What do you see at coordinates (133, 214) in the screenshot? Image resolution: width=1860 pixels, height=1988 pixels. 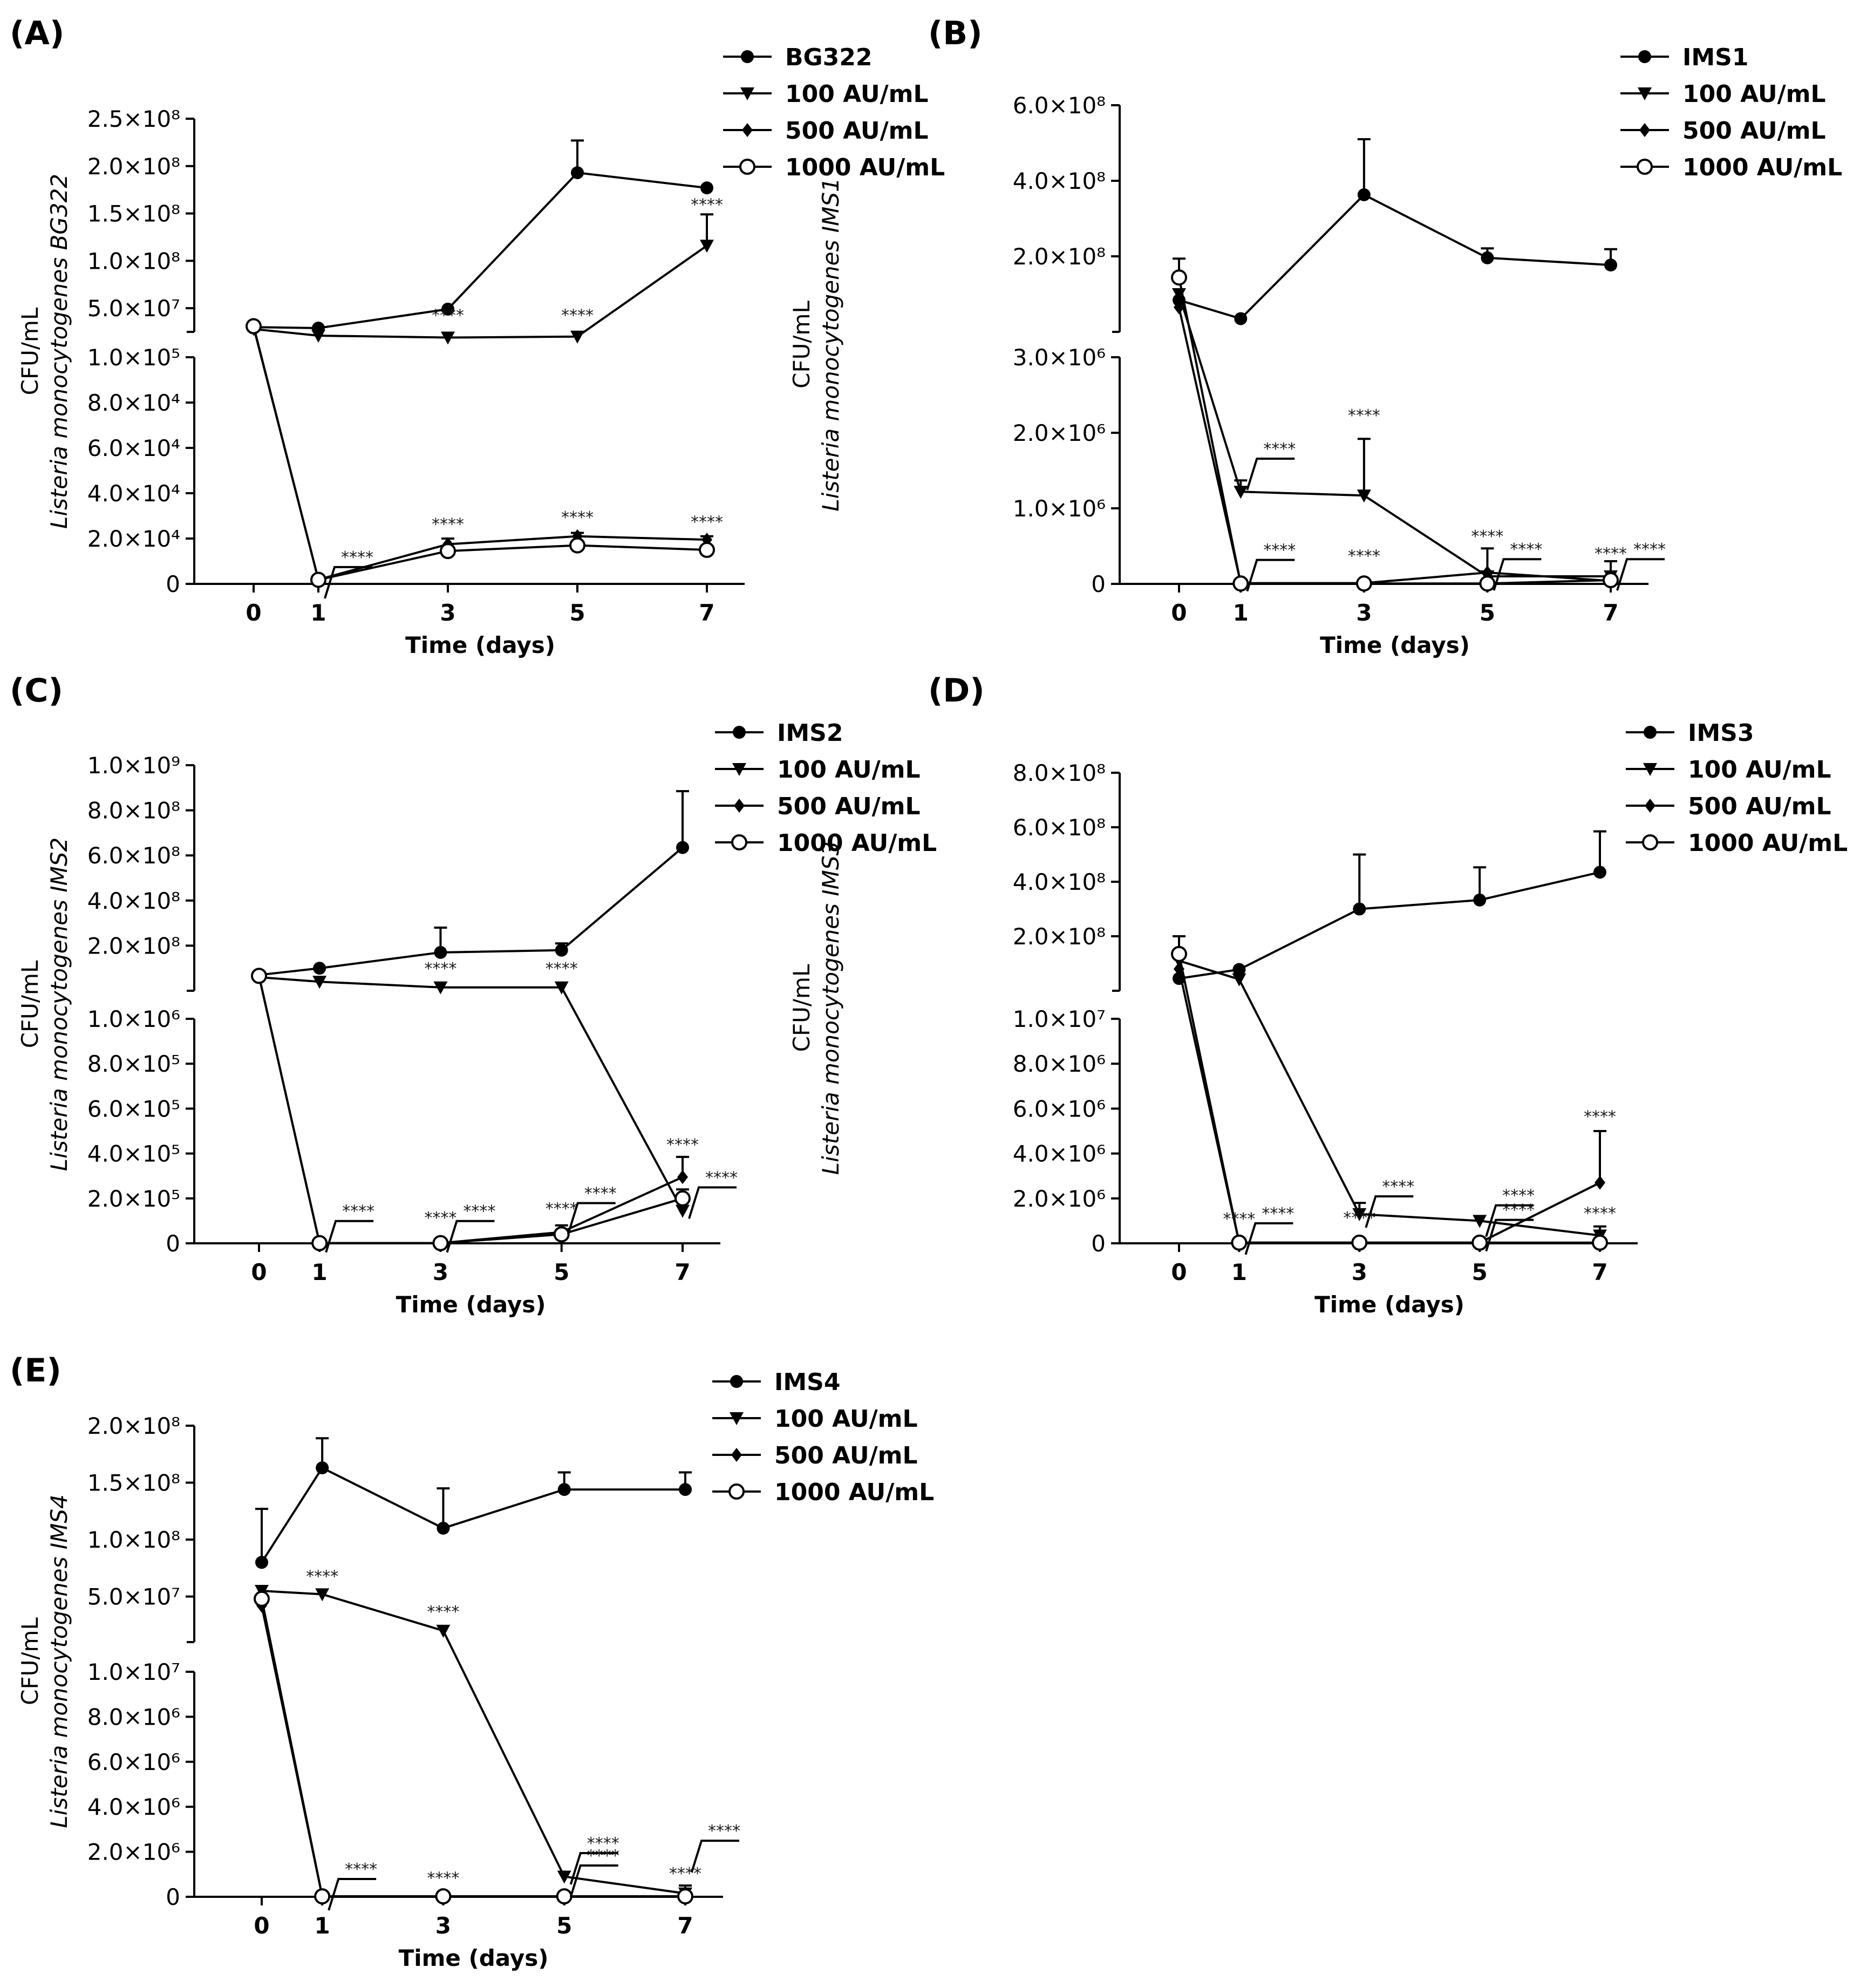 I see `y-tick-label: 1.5×10⁸` at bounding box center [133, 214].